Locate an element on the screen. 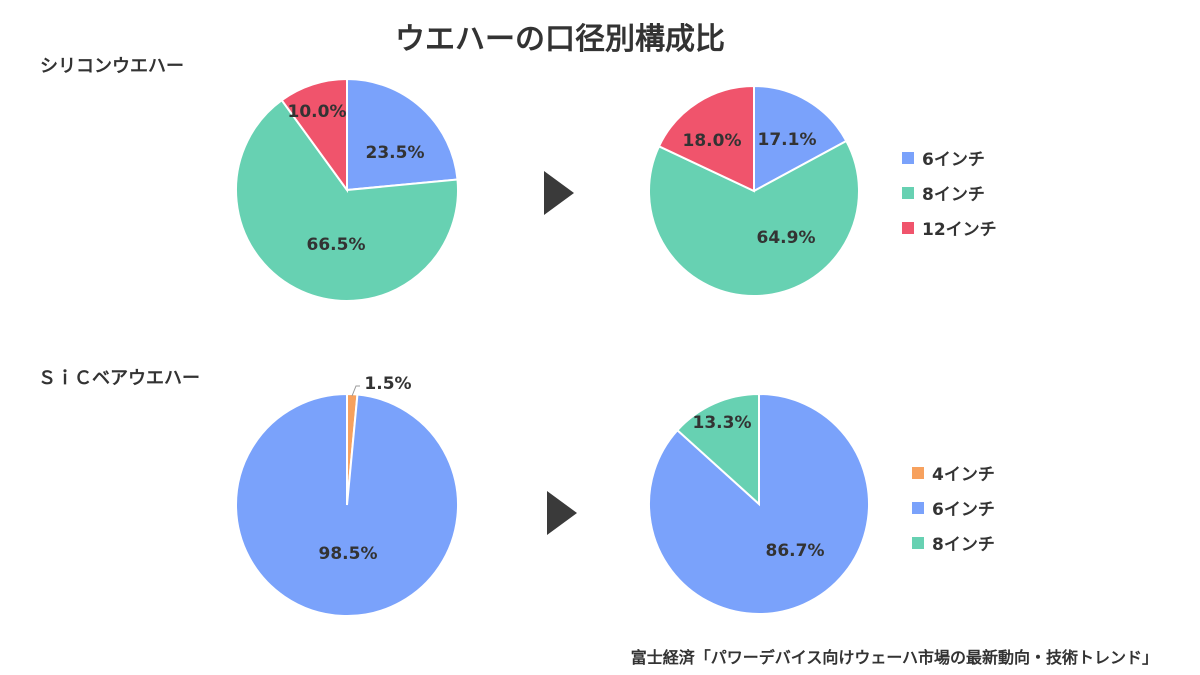 Image resolution: width=1200 pixels, height=675 pixels. slice-label: 98.5% is located at coordinates (348, 554).